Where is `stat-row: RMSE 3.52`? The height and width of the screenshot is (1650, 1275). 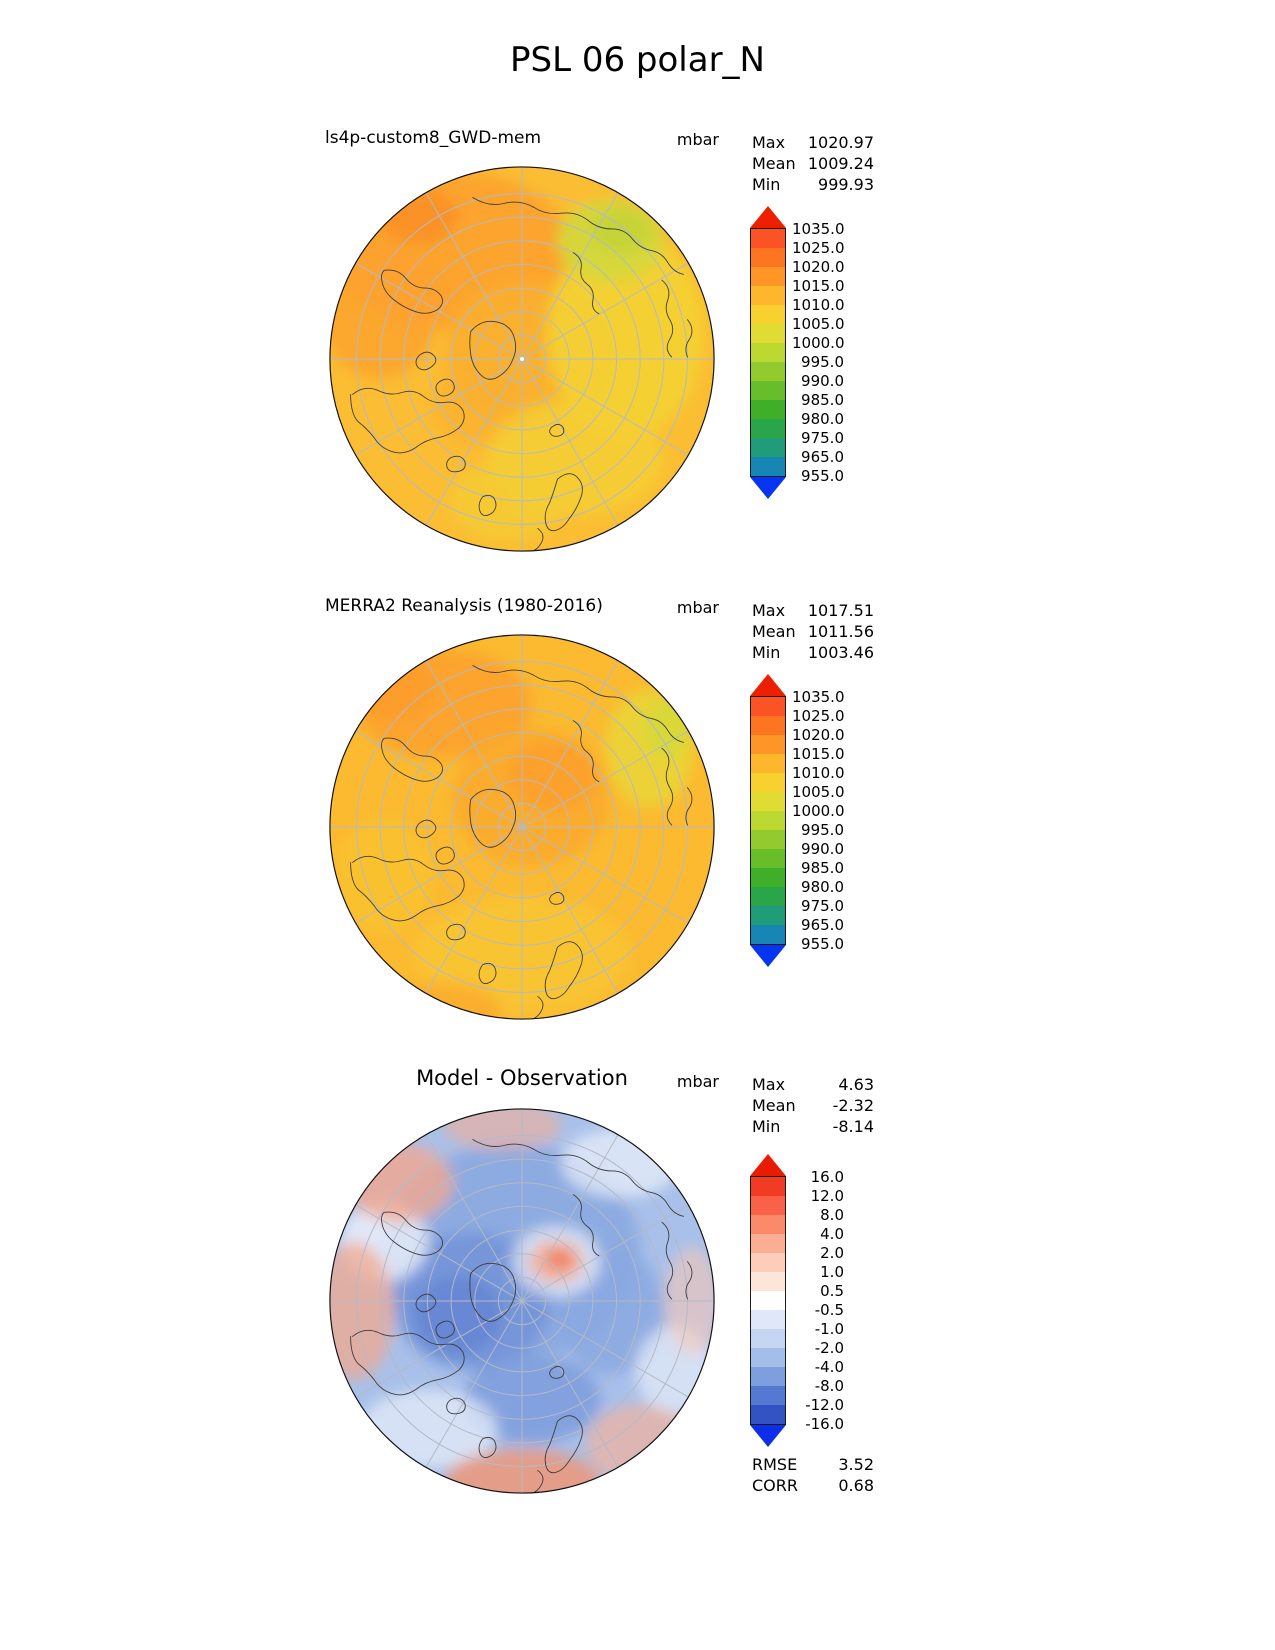 stat-row: RMSE 3.52 is located at coordinates (813, 1464).